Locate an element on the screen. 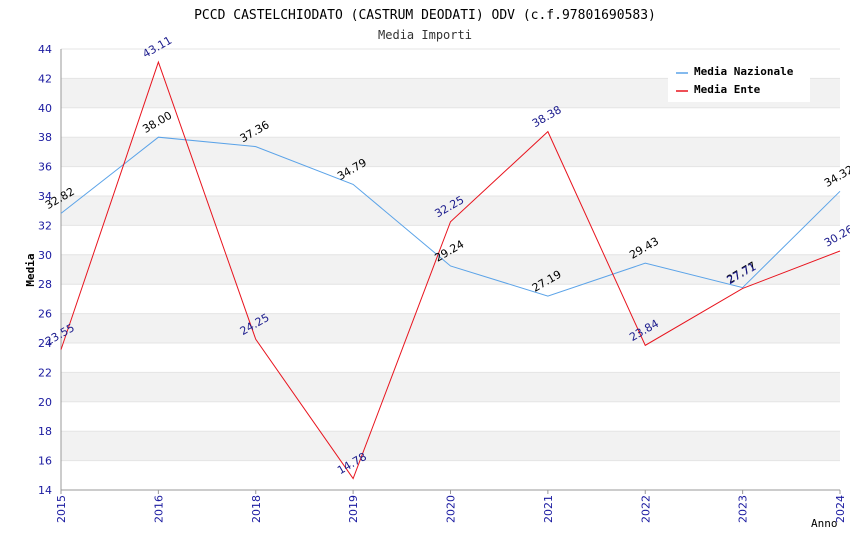 The image size is (850, 550). legend-box is located at coordinates (739, 81).